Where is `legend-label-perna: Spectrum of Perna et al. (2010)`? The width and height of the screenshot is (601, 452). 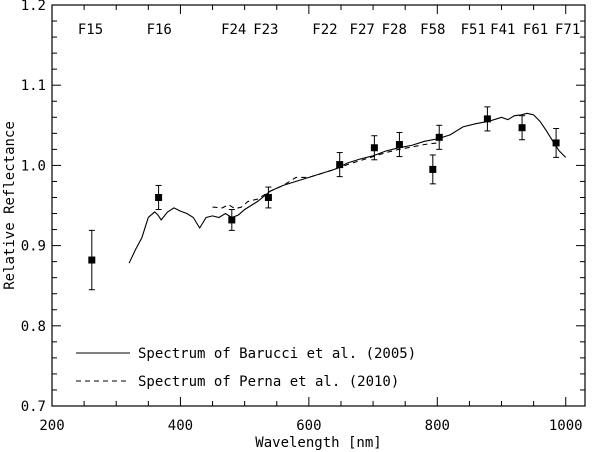
legend-label-perna: Spectrum of Perna et al. (2010) is located at coordinates (268, 382).